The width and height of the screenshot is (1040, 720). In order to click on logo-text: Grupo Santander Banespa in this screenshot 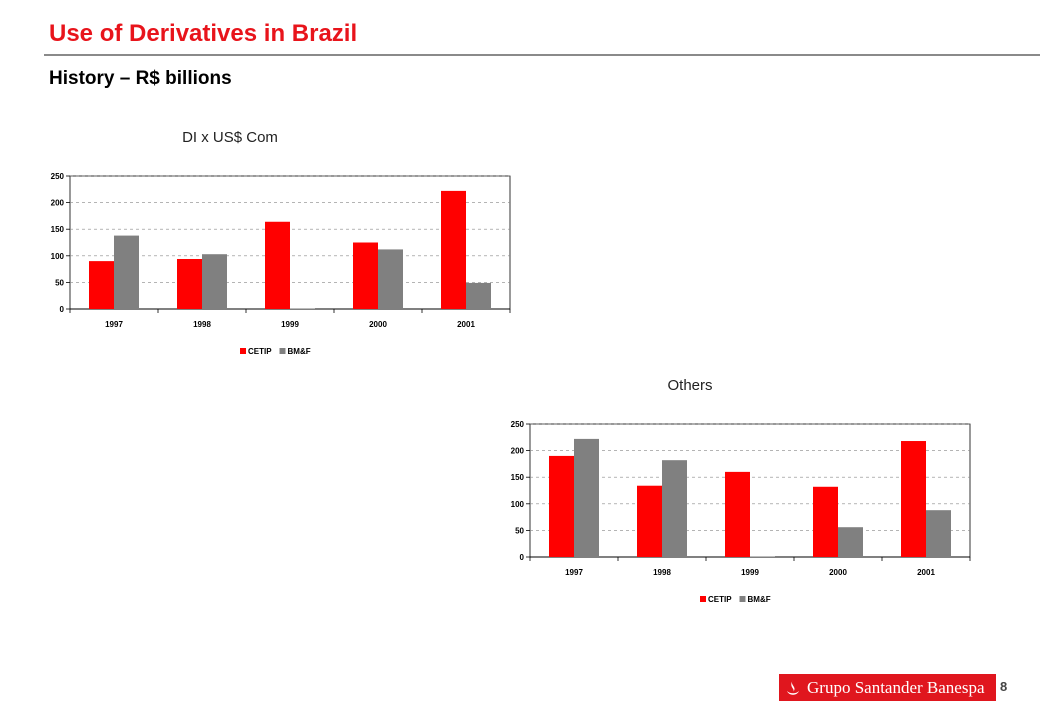, I will do `click(896, 687)`.